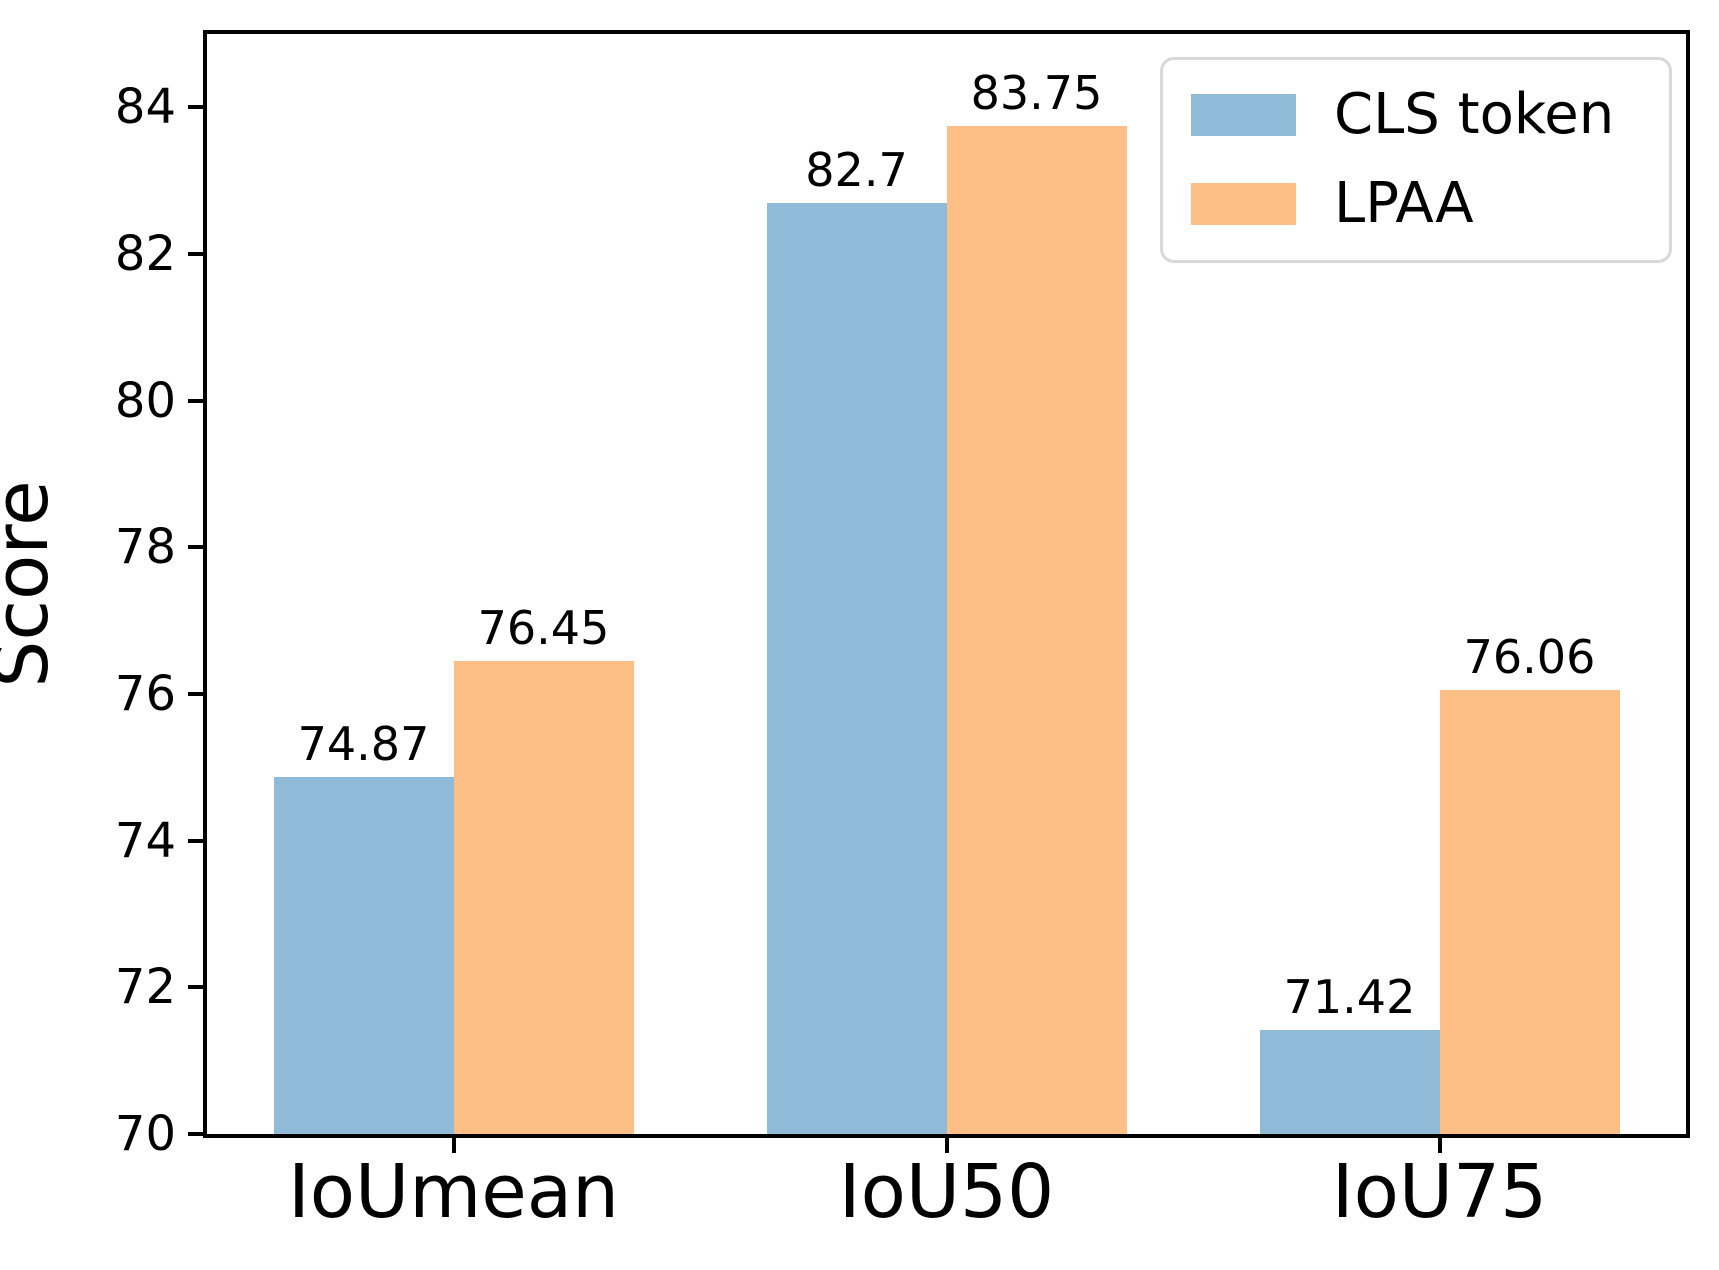 The image size is (1719, 1270). What do you see at coordinates (1404, 203) in the screenshot?
I see `legend-label: LPAA` at bounding box center [1404, 203].